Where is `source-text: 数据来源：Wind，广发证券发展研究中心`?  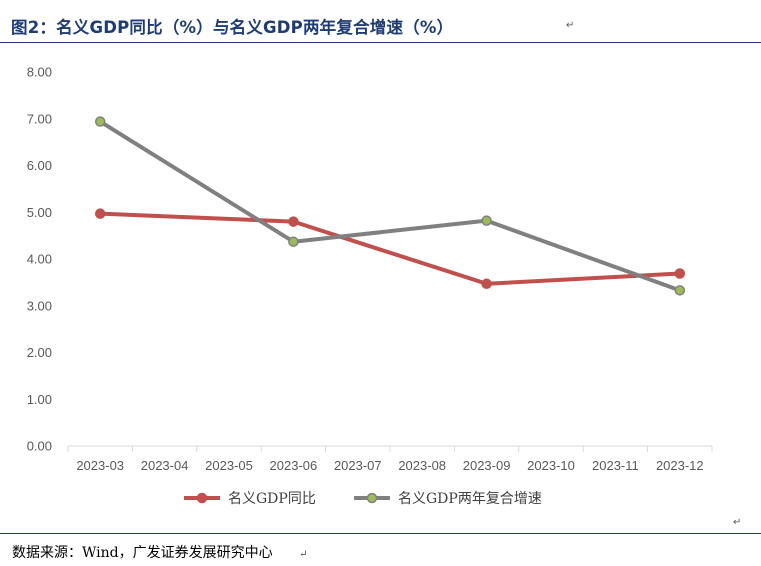 source-text: 数据来源：Wind，广发证券发展研究中心 is located at coordinates (142, 553).